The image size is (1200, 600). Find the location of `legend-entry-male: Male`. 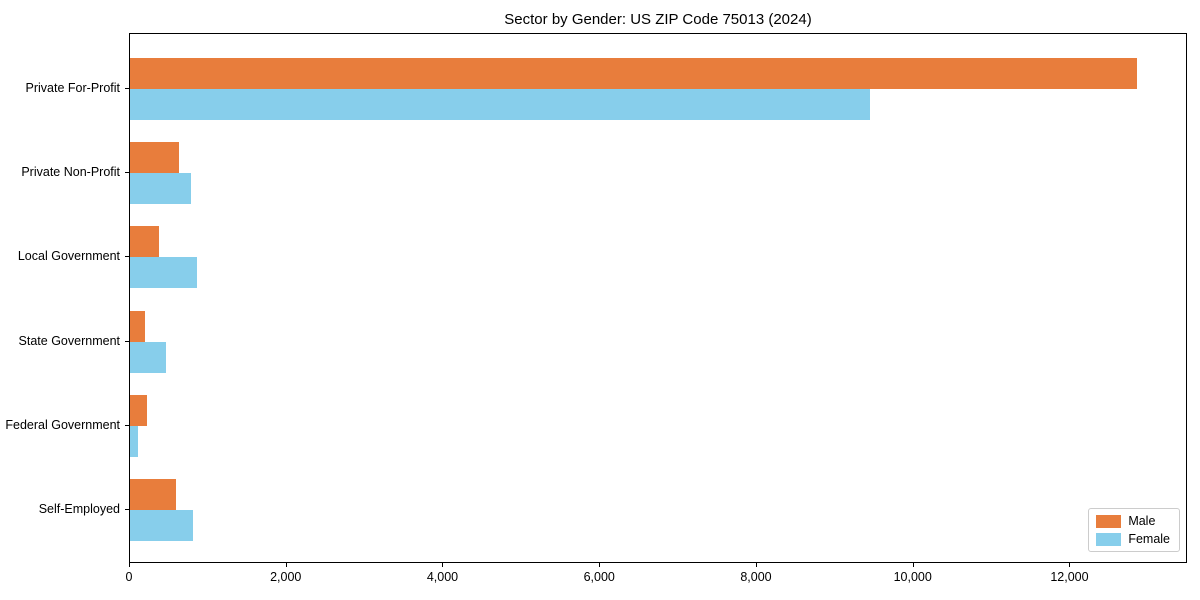

legend-entry-male: Male is located at coordinates (1133, 521).